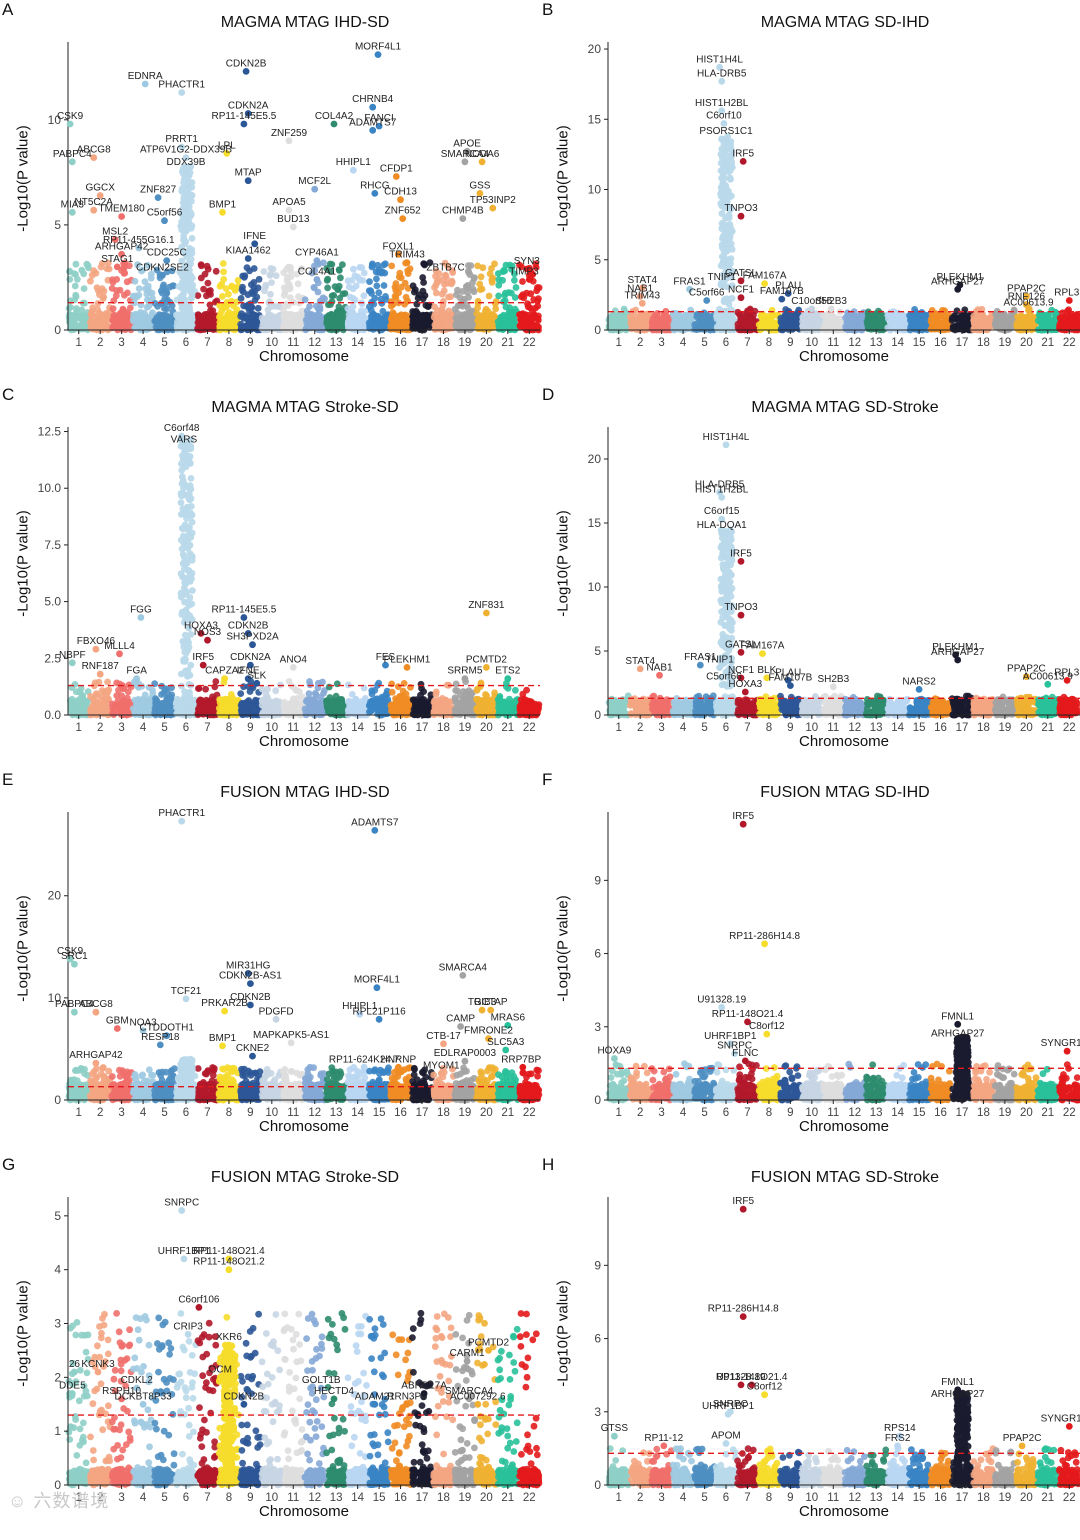 Image resolution: width=1080 pixels, height=1540 pixels. What do you see at coordinates (186, 343) in the screenshot?
I see `x-tick-label: 6` at bounding box center [186, 343].